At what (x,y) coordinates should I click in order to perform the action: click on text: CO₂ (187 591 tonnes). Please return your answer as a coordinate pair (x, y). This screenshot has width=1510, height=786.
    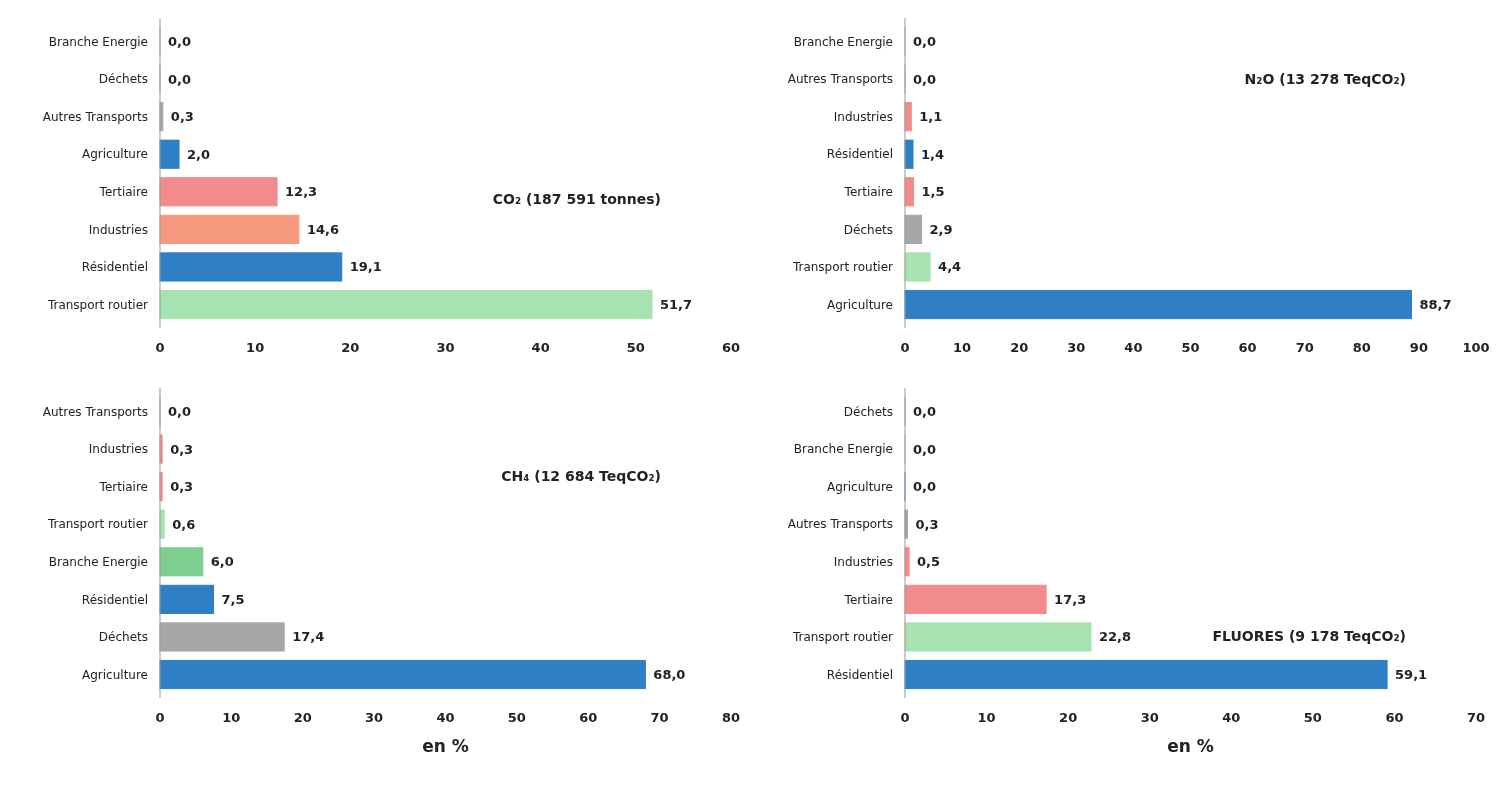
    Looking at the image, I should click on (576, 199).